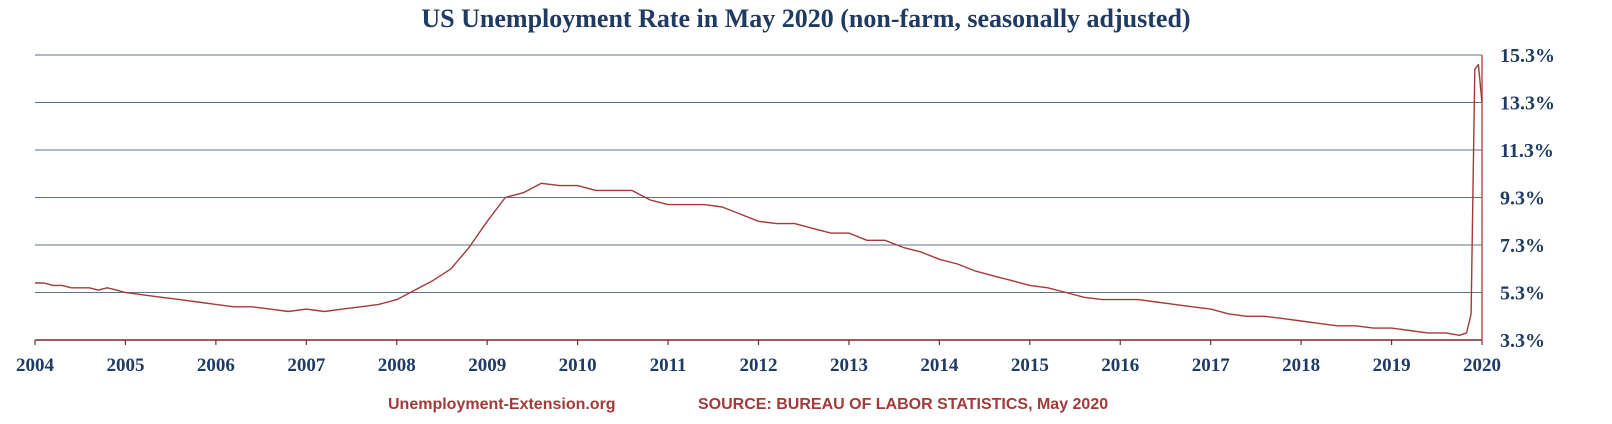 This screenshot has height=424, width=1612. I want to click on y-tick-labels: 3.3% 5.3% 7.3% 9.3% 11.3% 13.3% 15.3%, so click(1527, 198).